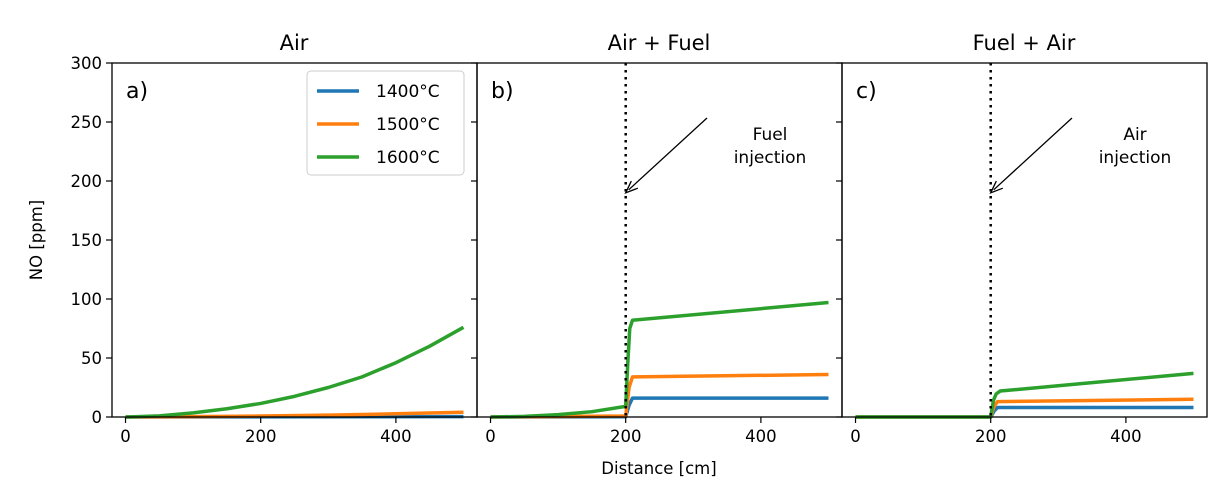 The width and height of the screenshot is (1211, 491). I want to click on y-tick-label: 200, so click(87, 181).